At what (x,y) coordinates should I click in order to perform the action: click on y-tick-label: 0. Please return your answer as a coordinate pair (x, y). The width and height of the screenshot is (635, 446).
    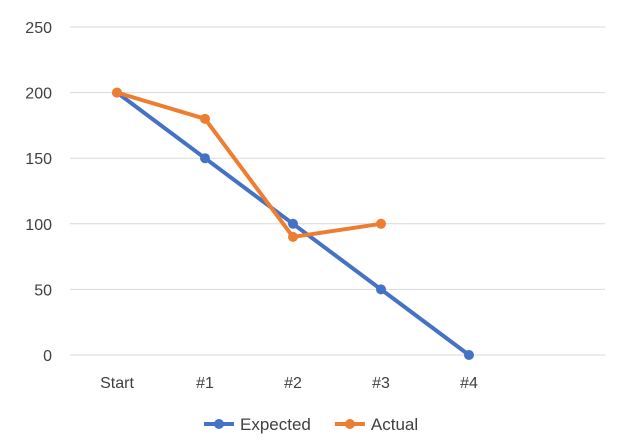
    Looking at the image, I should click on (47, 356).